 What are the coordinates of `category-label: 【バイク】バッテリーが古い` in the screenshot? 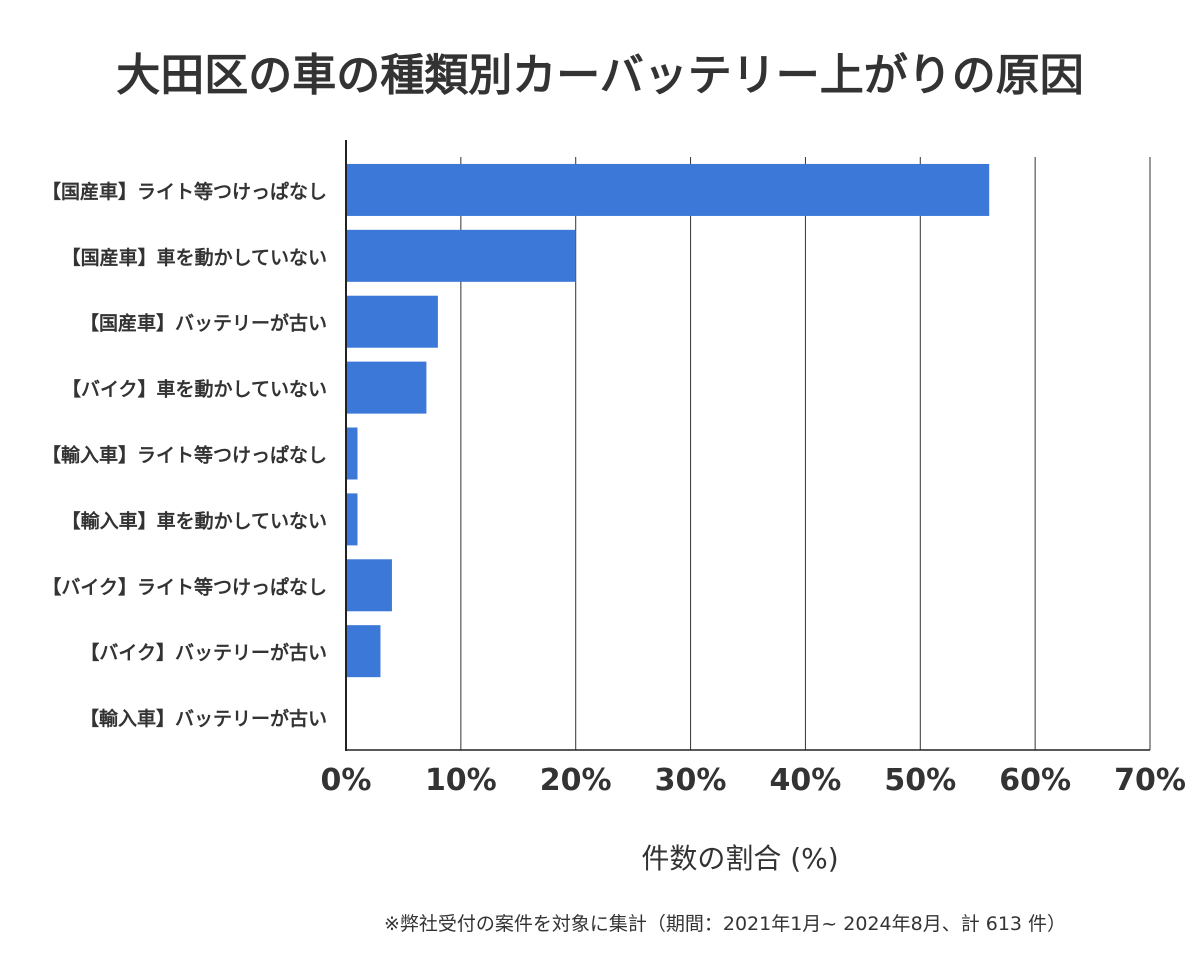 It's located at (203, 652).